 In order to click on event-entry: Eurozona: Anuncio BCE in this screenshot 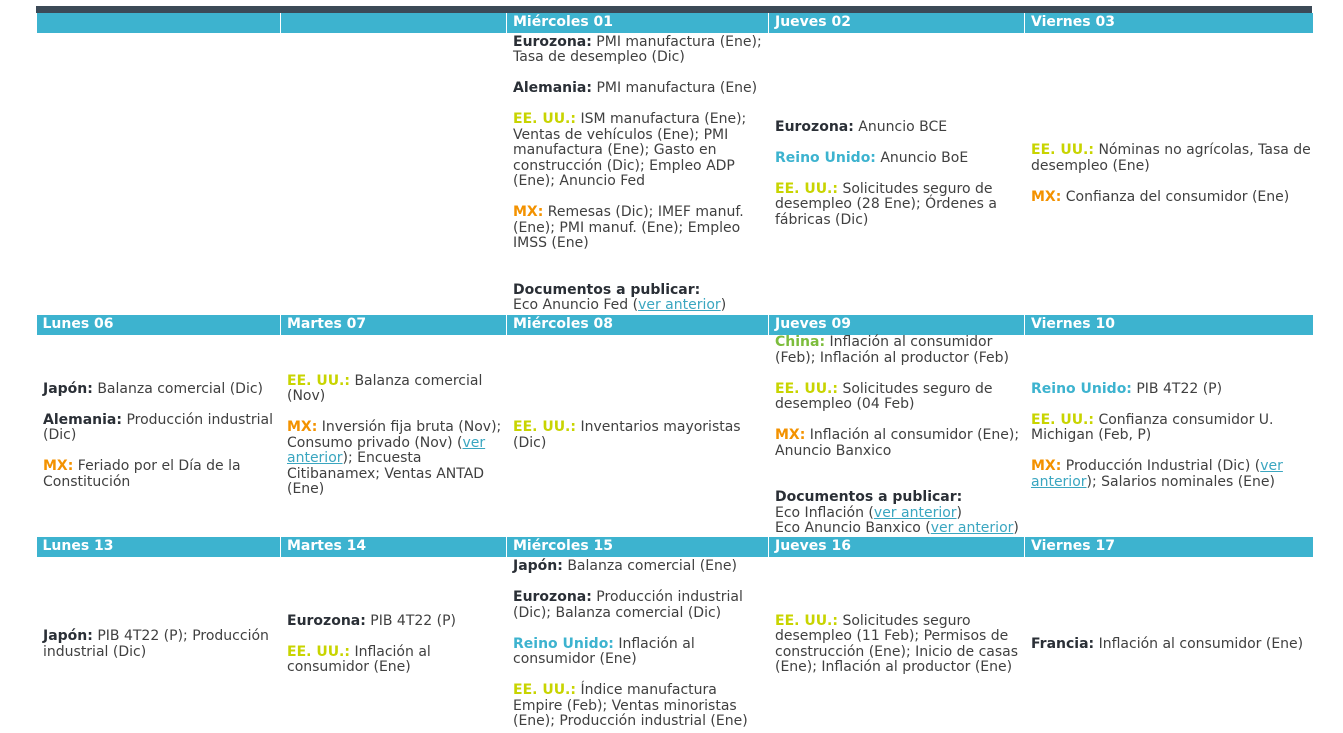, I will do `click(899, 127)`.